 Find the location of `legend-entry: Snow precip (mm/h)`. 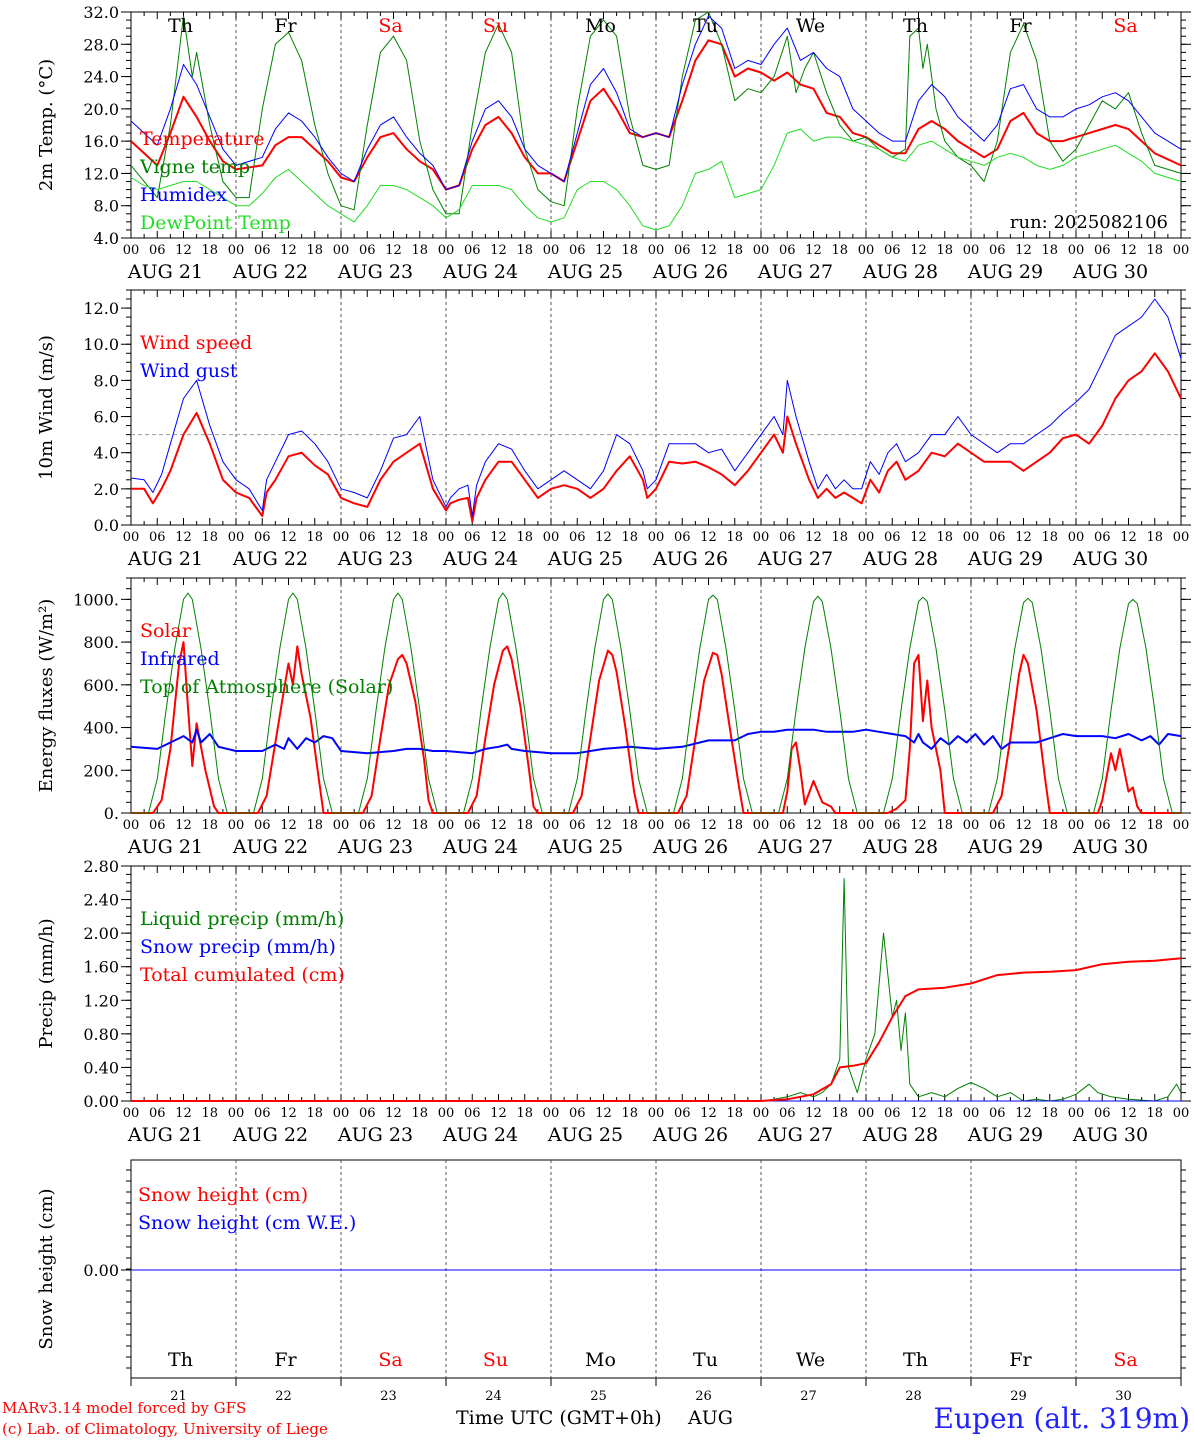

legend-entry: Snow precip (mm/h) is located at coordinates (238, 947).